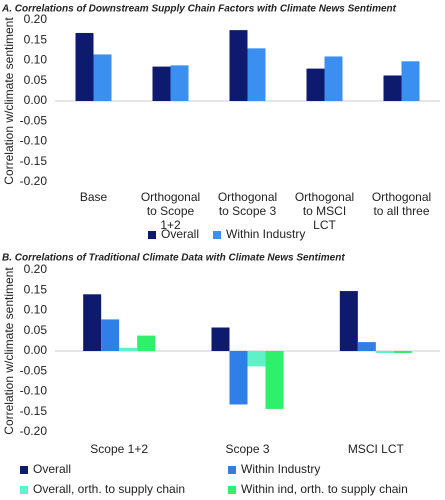 Image resolution: width=445 pixels, height=500 pixels. Describe the element at coordinates (247, 449) in the screenshot. I see `x-tick-label: Scope 3` at that location.